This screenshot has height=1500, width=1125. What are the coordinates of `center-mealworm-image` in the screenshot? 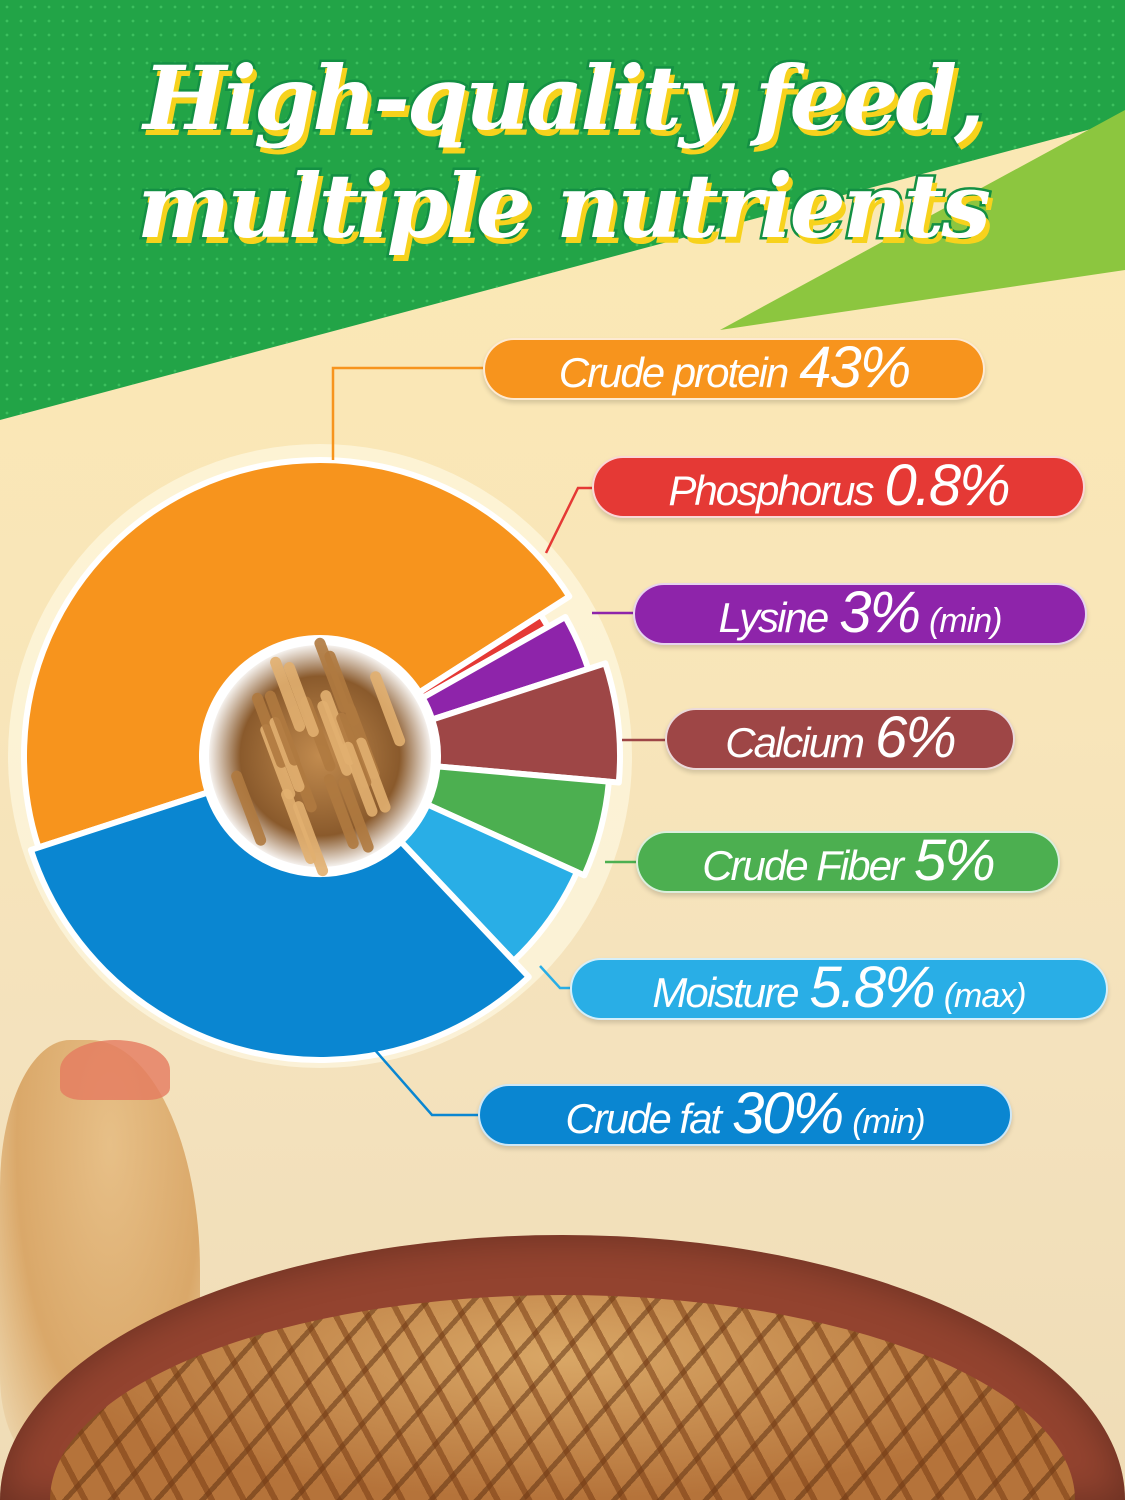 It's located at (320, 757).